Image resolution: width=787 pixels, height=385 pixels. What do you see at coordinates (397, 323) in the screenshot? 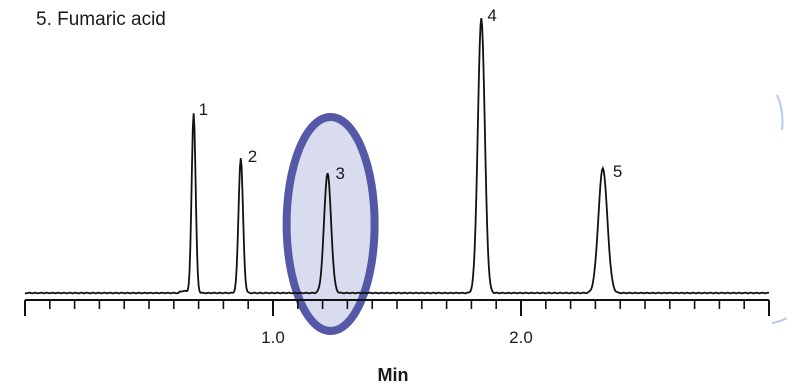
I see `x-axis: 1.0 2.0` at bounding box center [397, 323].